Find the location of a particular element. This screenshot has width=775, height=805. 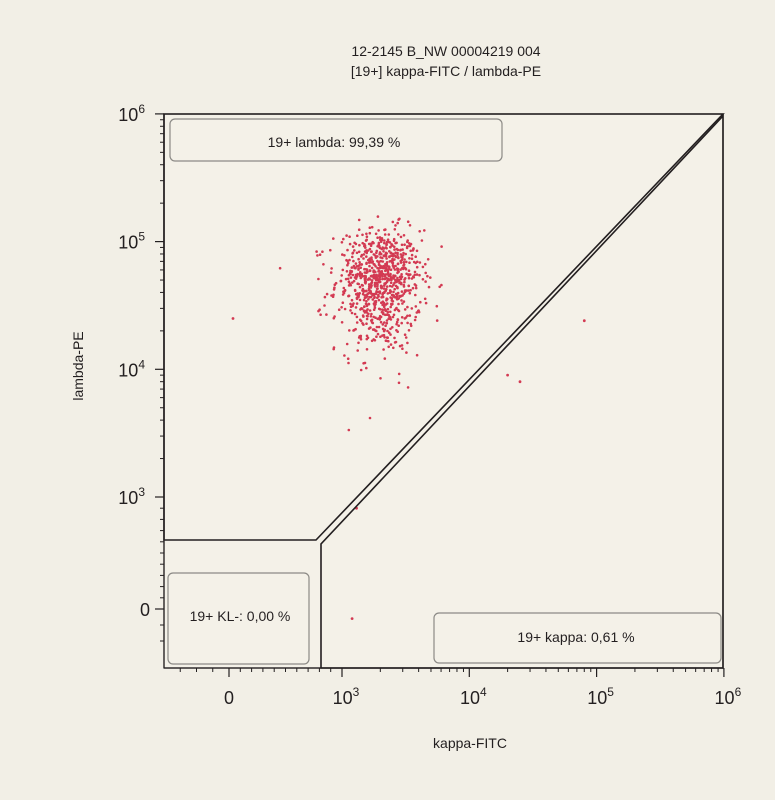

gate-label-lambda-box is located at coordinates (336, 140).